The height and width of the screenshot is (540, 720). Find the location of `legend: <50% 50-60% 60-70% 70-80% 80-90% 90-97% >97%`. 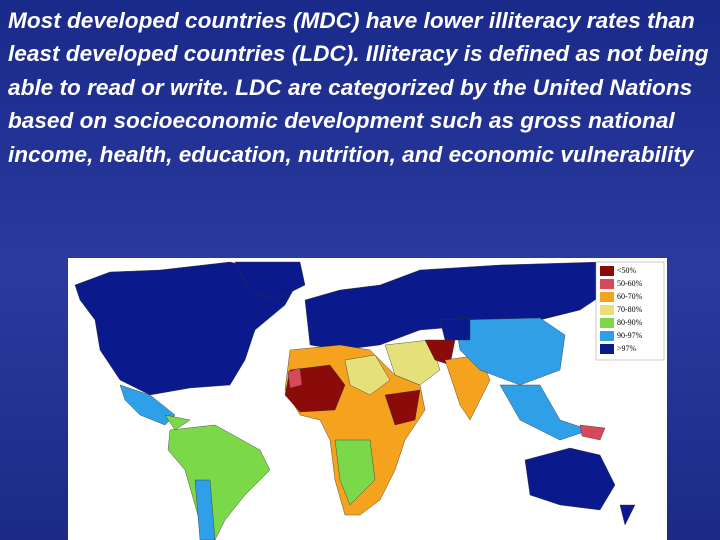

legend: <50% 50-60% 60-70% 70-80% 80-90% 90-97% >97% is located at coordinates (621, 310).